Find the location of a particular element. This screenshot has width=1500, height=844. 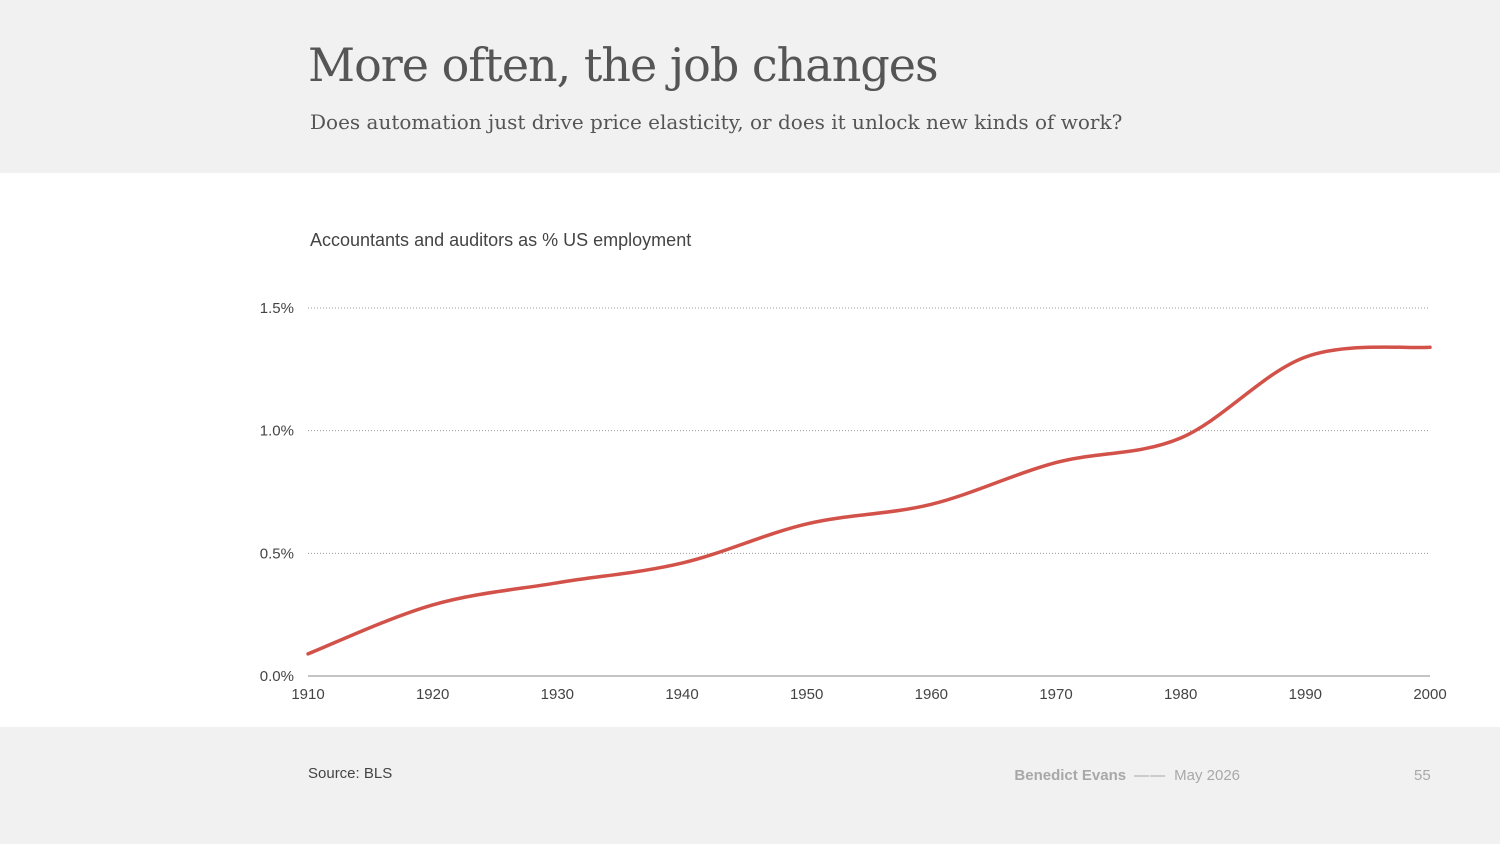

x-tick-label: 1910 is located at coordinates (307, 694).